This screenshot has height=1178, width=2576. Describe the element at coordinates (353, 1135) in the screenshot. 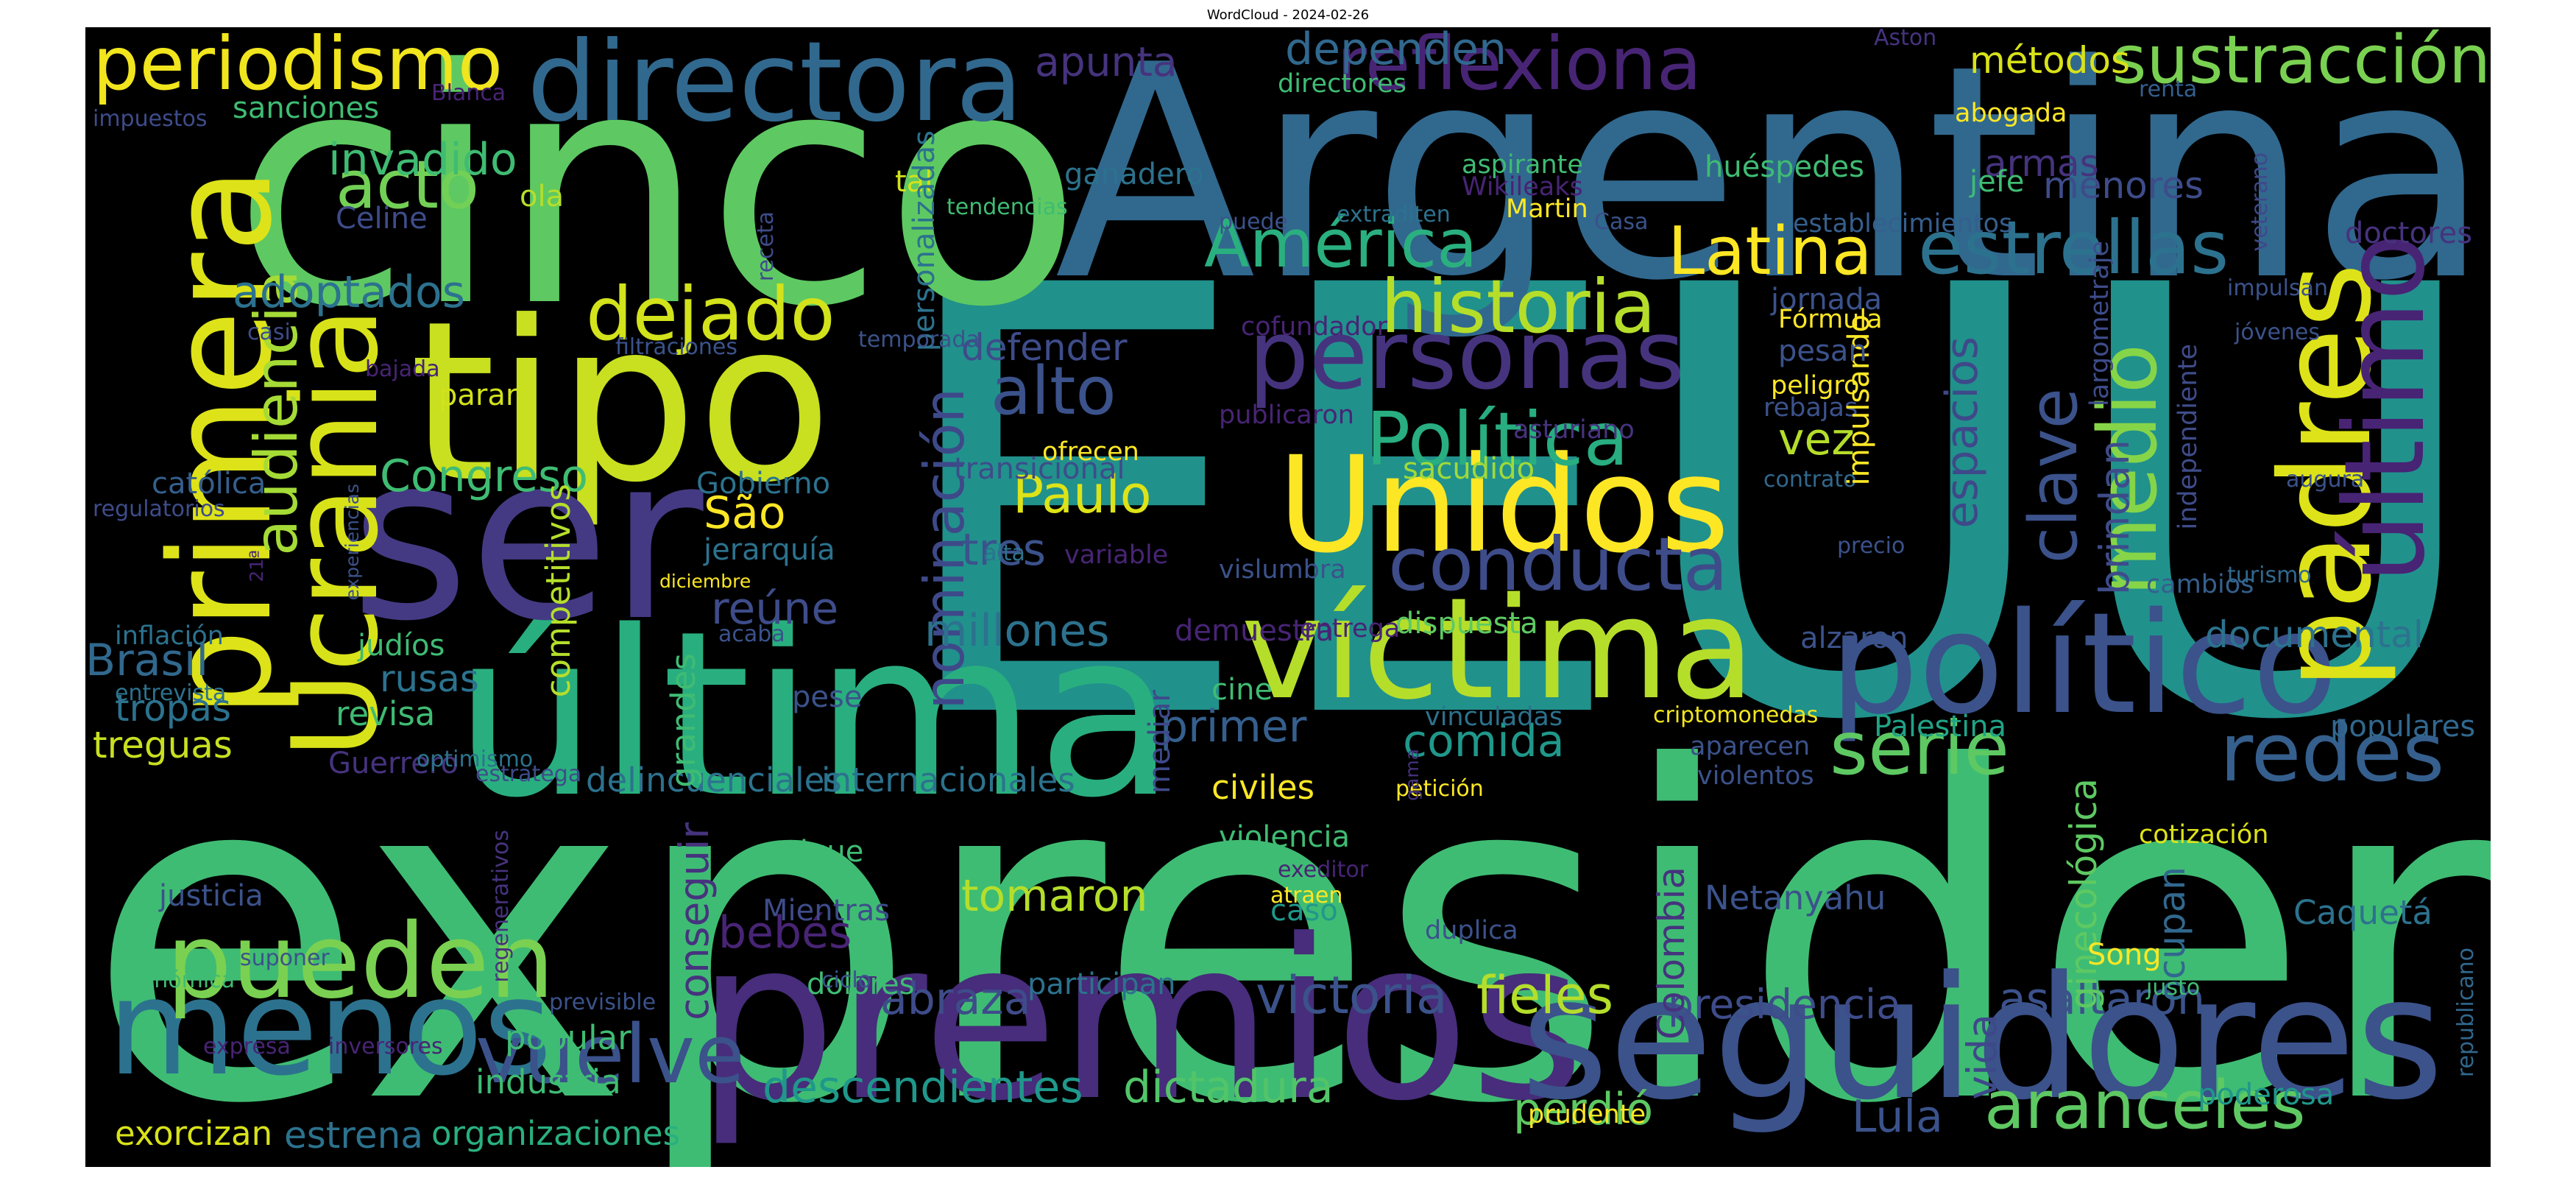

I see `word-estrena: estrena` at that location.